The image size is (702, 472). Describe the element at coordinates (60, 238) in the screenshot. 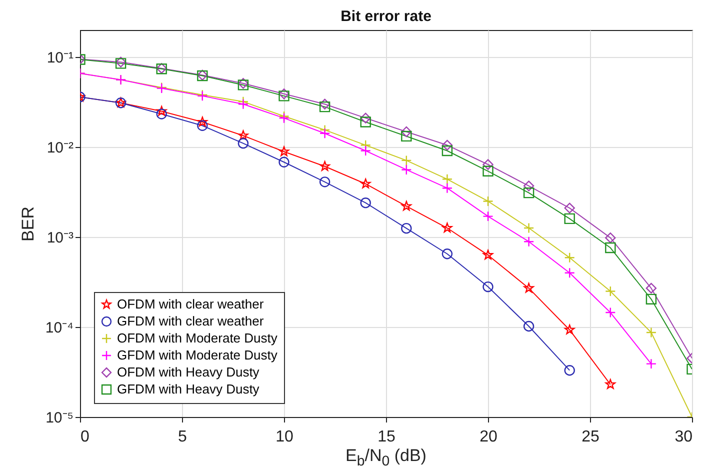

I see `y-tick-label: 10⁻³` at that location.